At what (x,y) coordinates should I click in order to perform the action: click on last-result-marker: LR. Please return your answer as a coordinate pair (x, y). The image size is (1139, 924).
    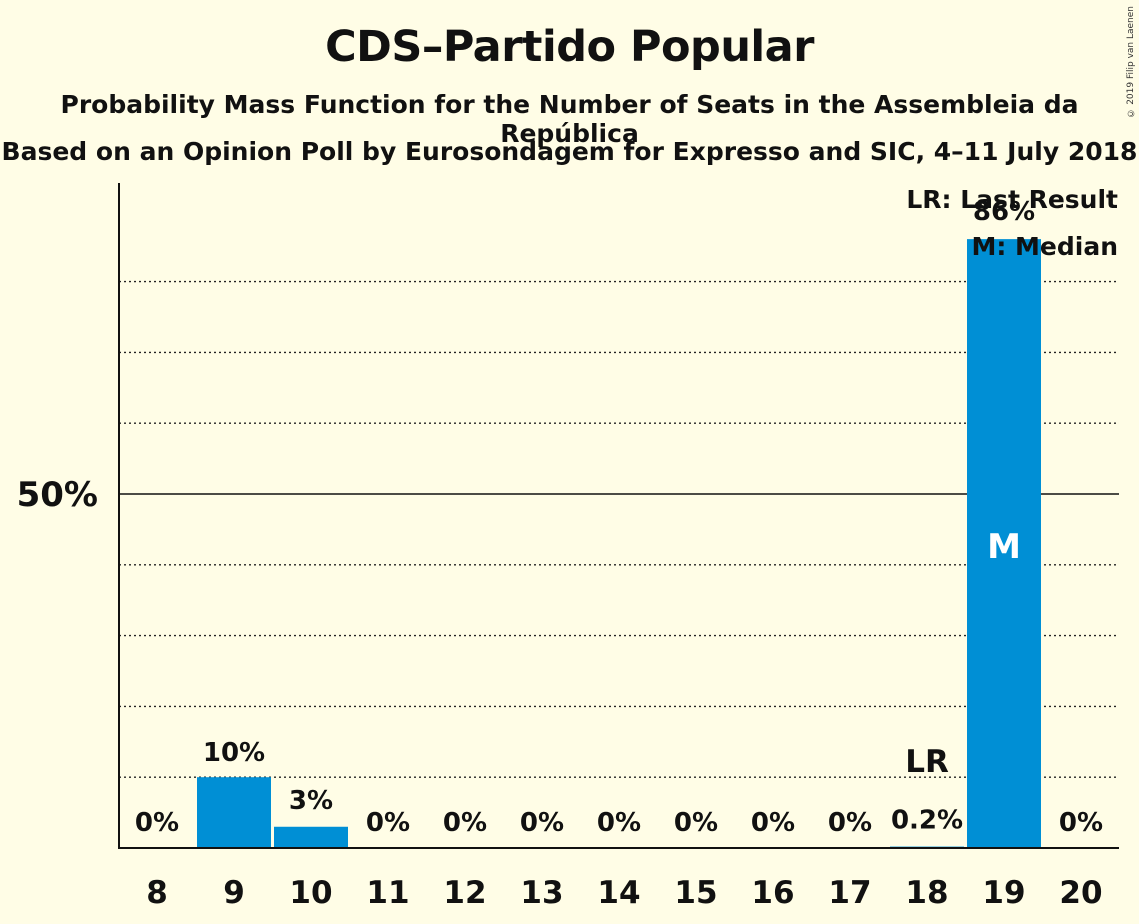
    Looking at the image, I should click on (927, 762).